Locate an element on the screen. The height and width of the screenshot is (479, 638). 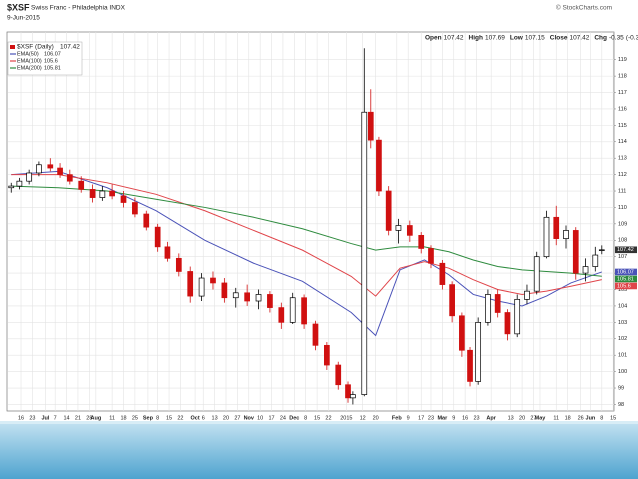
x-tick-label: 6 is located at coordinates (203, 418).